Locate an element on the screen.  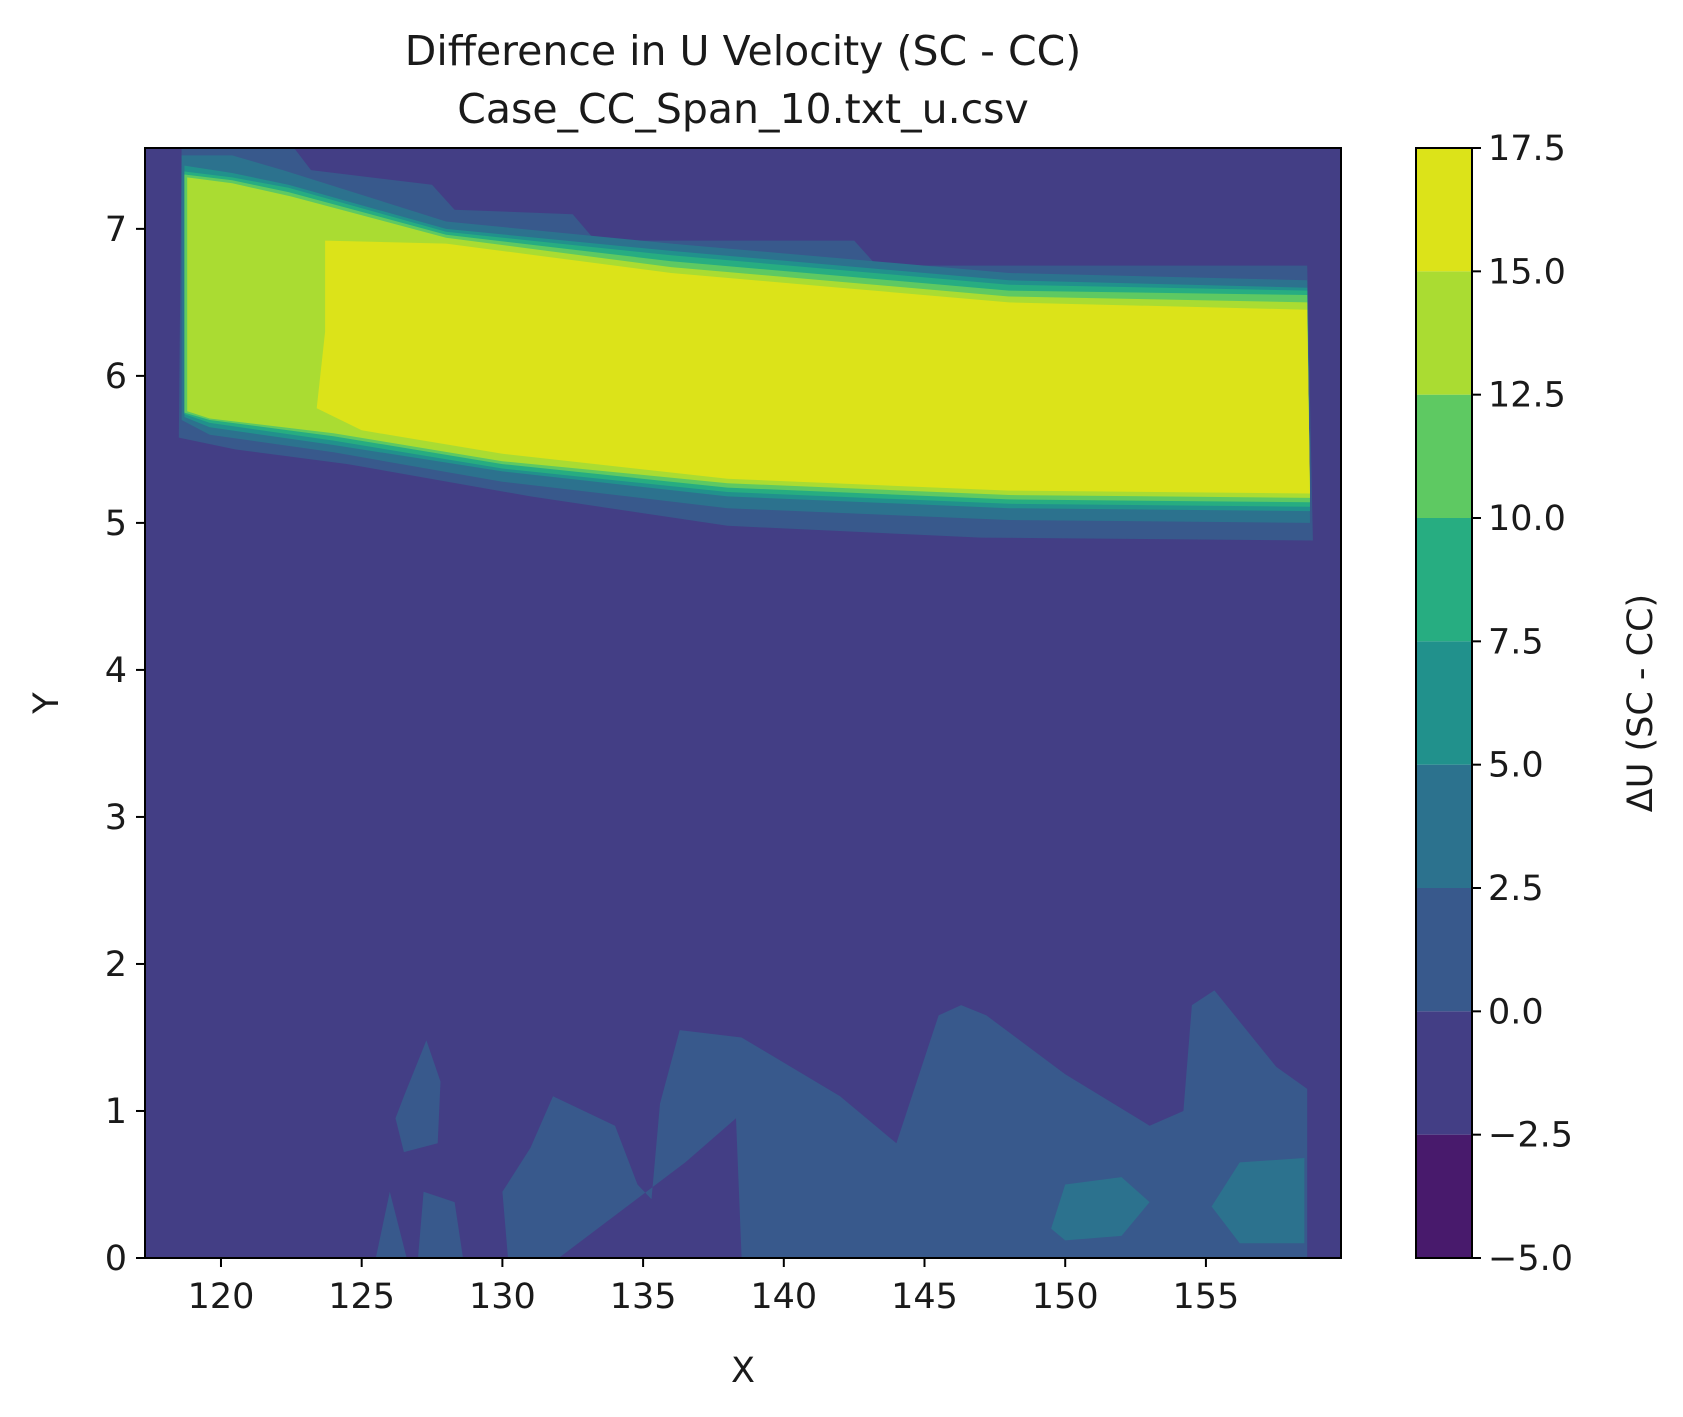
contour-region-bottom-patch-5a is located at coordinates (1100, 1209).